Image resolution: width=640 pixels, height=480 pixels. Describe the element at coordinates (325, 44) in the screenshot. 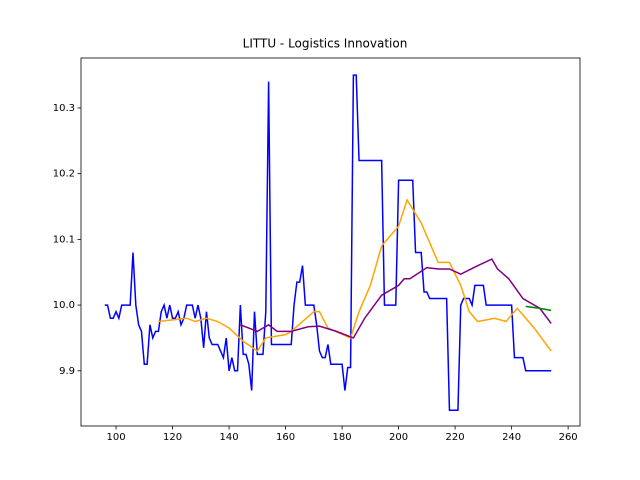

I see `chart-title: LITTU - Logistics Innovation` at that location.